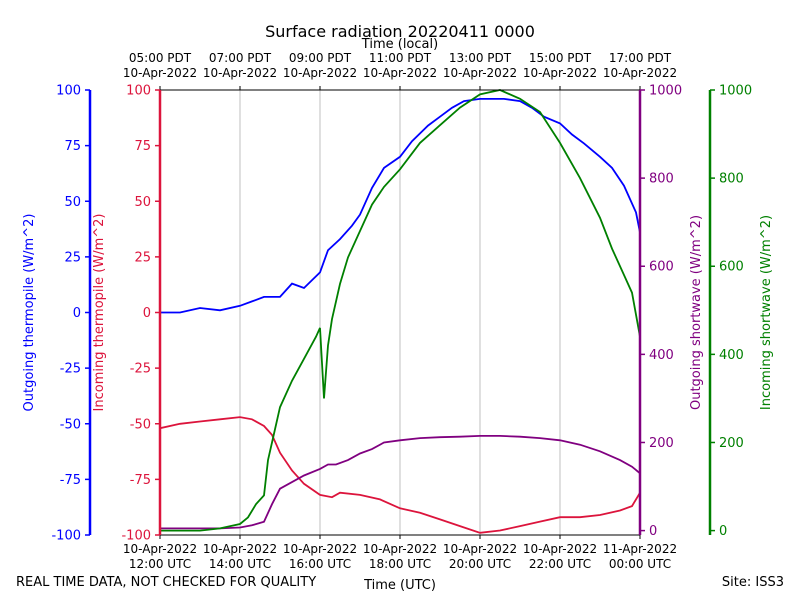 The width and height of the screenshot is (800, 600). Describe the element at coordinates (731, 355) in the screenshot. I see `tick-label-incoming_shortwave: 400` at that location.